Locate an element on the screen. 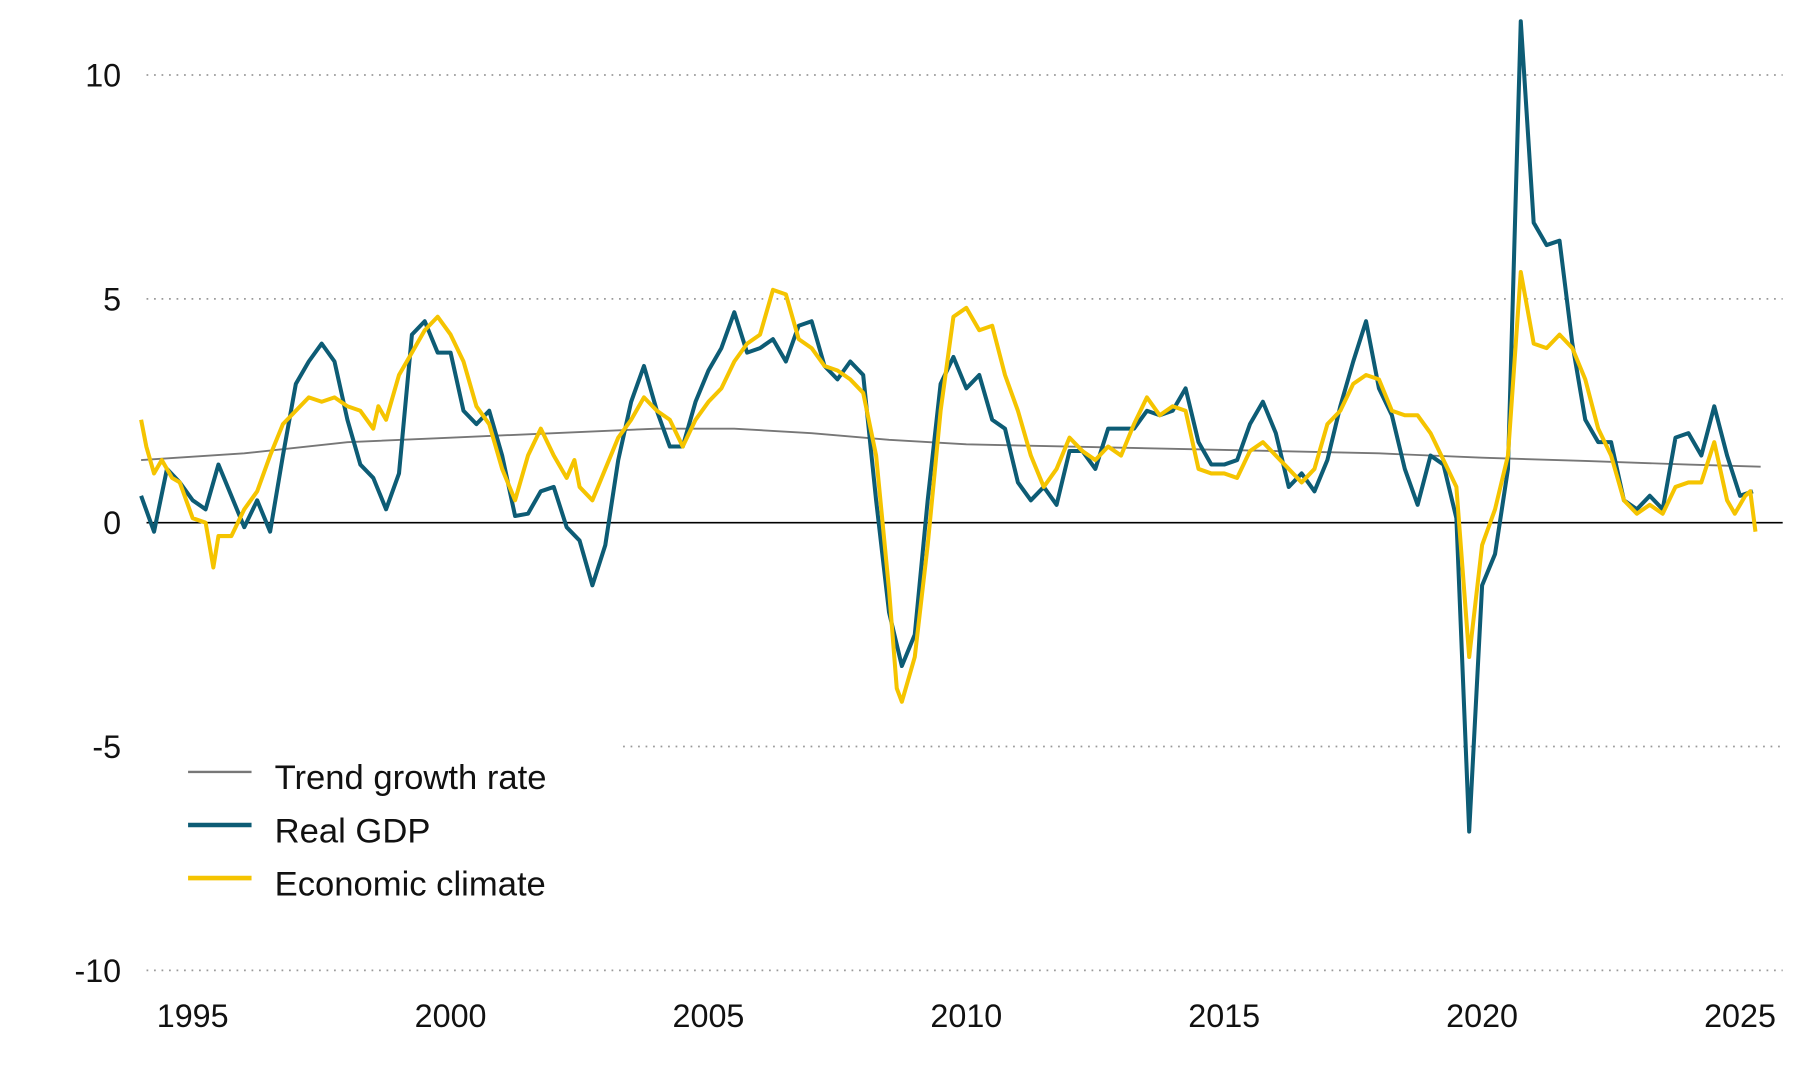  legend-label-climate: Economic climate is located at coordinates (410, 884).